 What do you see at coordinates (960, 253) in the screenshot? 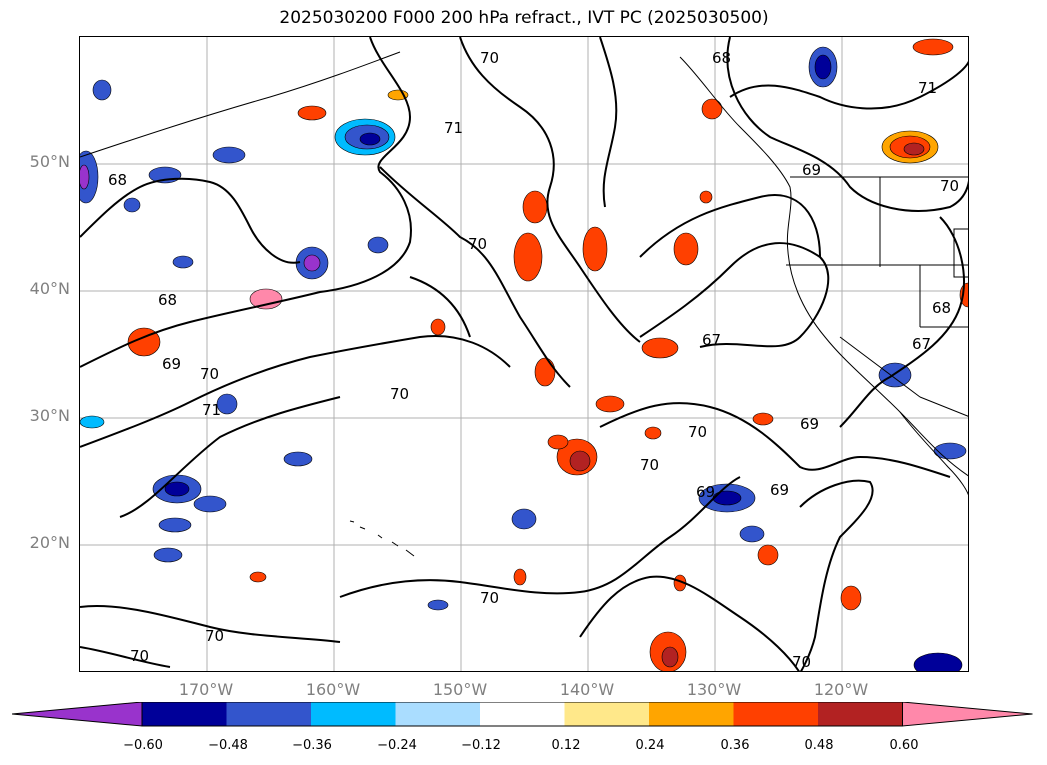
I see `lake-outline` at bounding box center [960, 253].